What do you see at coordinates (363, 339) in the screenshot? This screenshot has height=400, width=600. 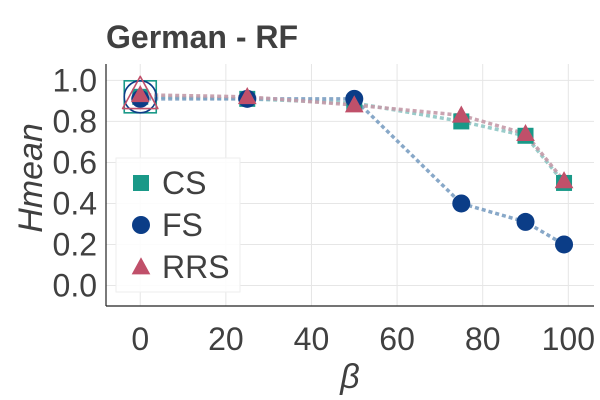 I see `x-tick-labels: 0 20 40 60 80 100` at bounding box center [363, 339].